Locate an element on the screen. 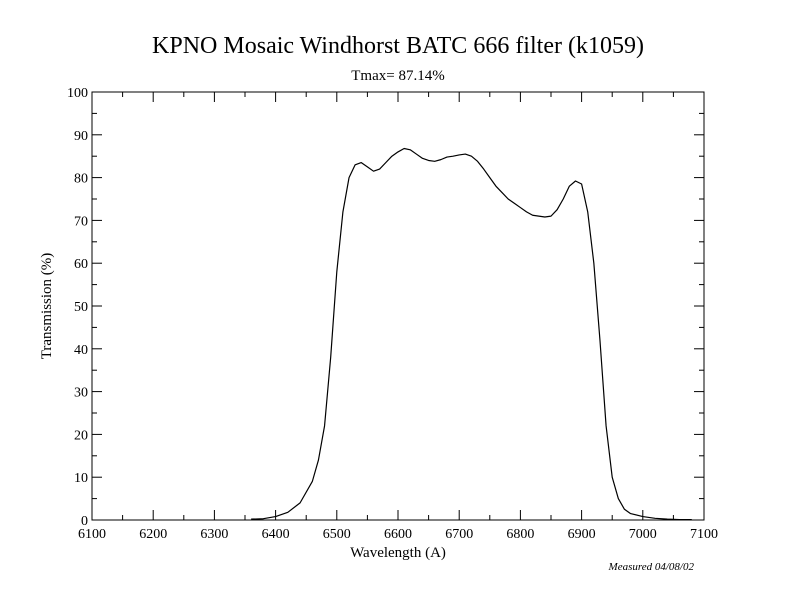 The image size is (792, 612). y-tick-label: 90 is located at coordinates (81, 136).